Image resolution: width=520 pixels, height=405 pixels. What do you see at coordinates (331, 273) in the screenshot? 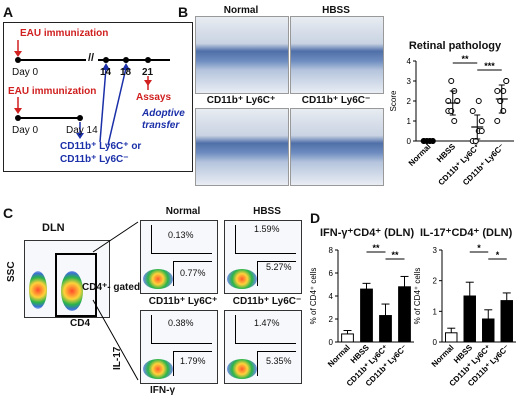
I see `y-tick-label: 6` at bounding box center [331, 273].